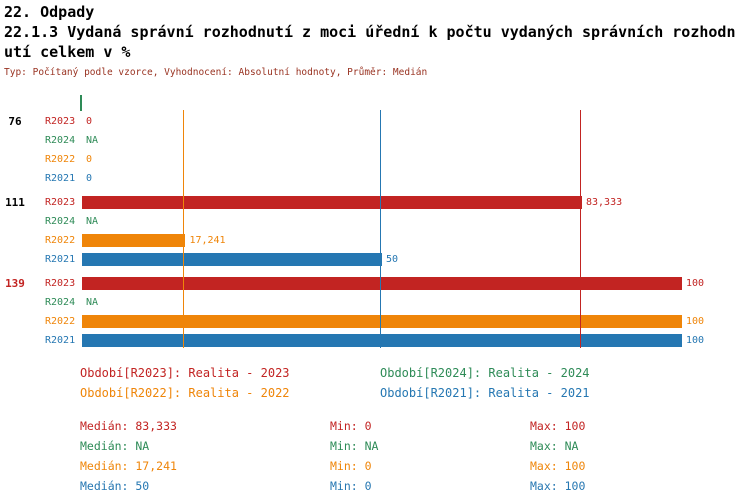  Describe the element at coordinates (115, 446) in the screenshot. I see `stat-median-R2024: Medián: NA` at that location.